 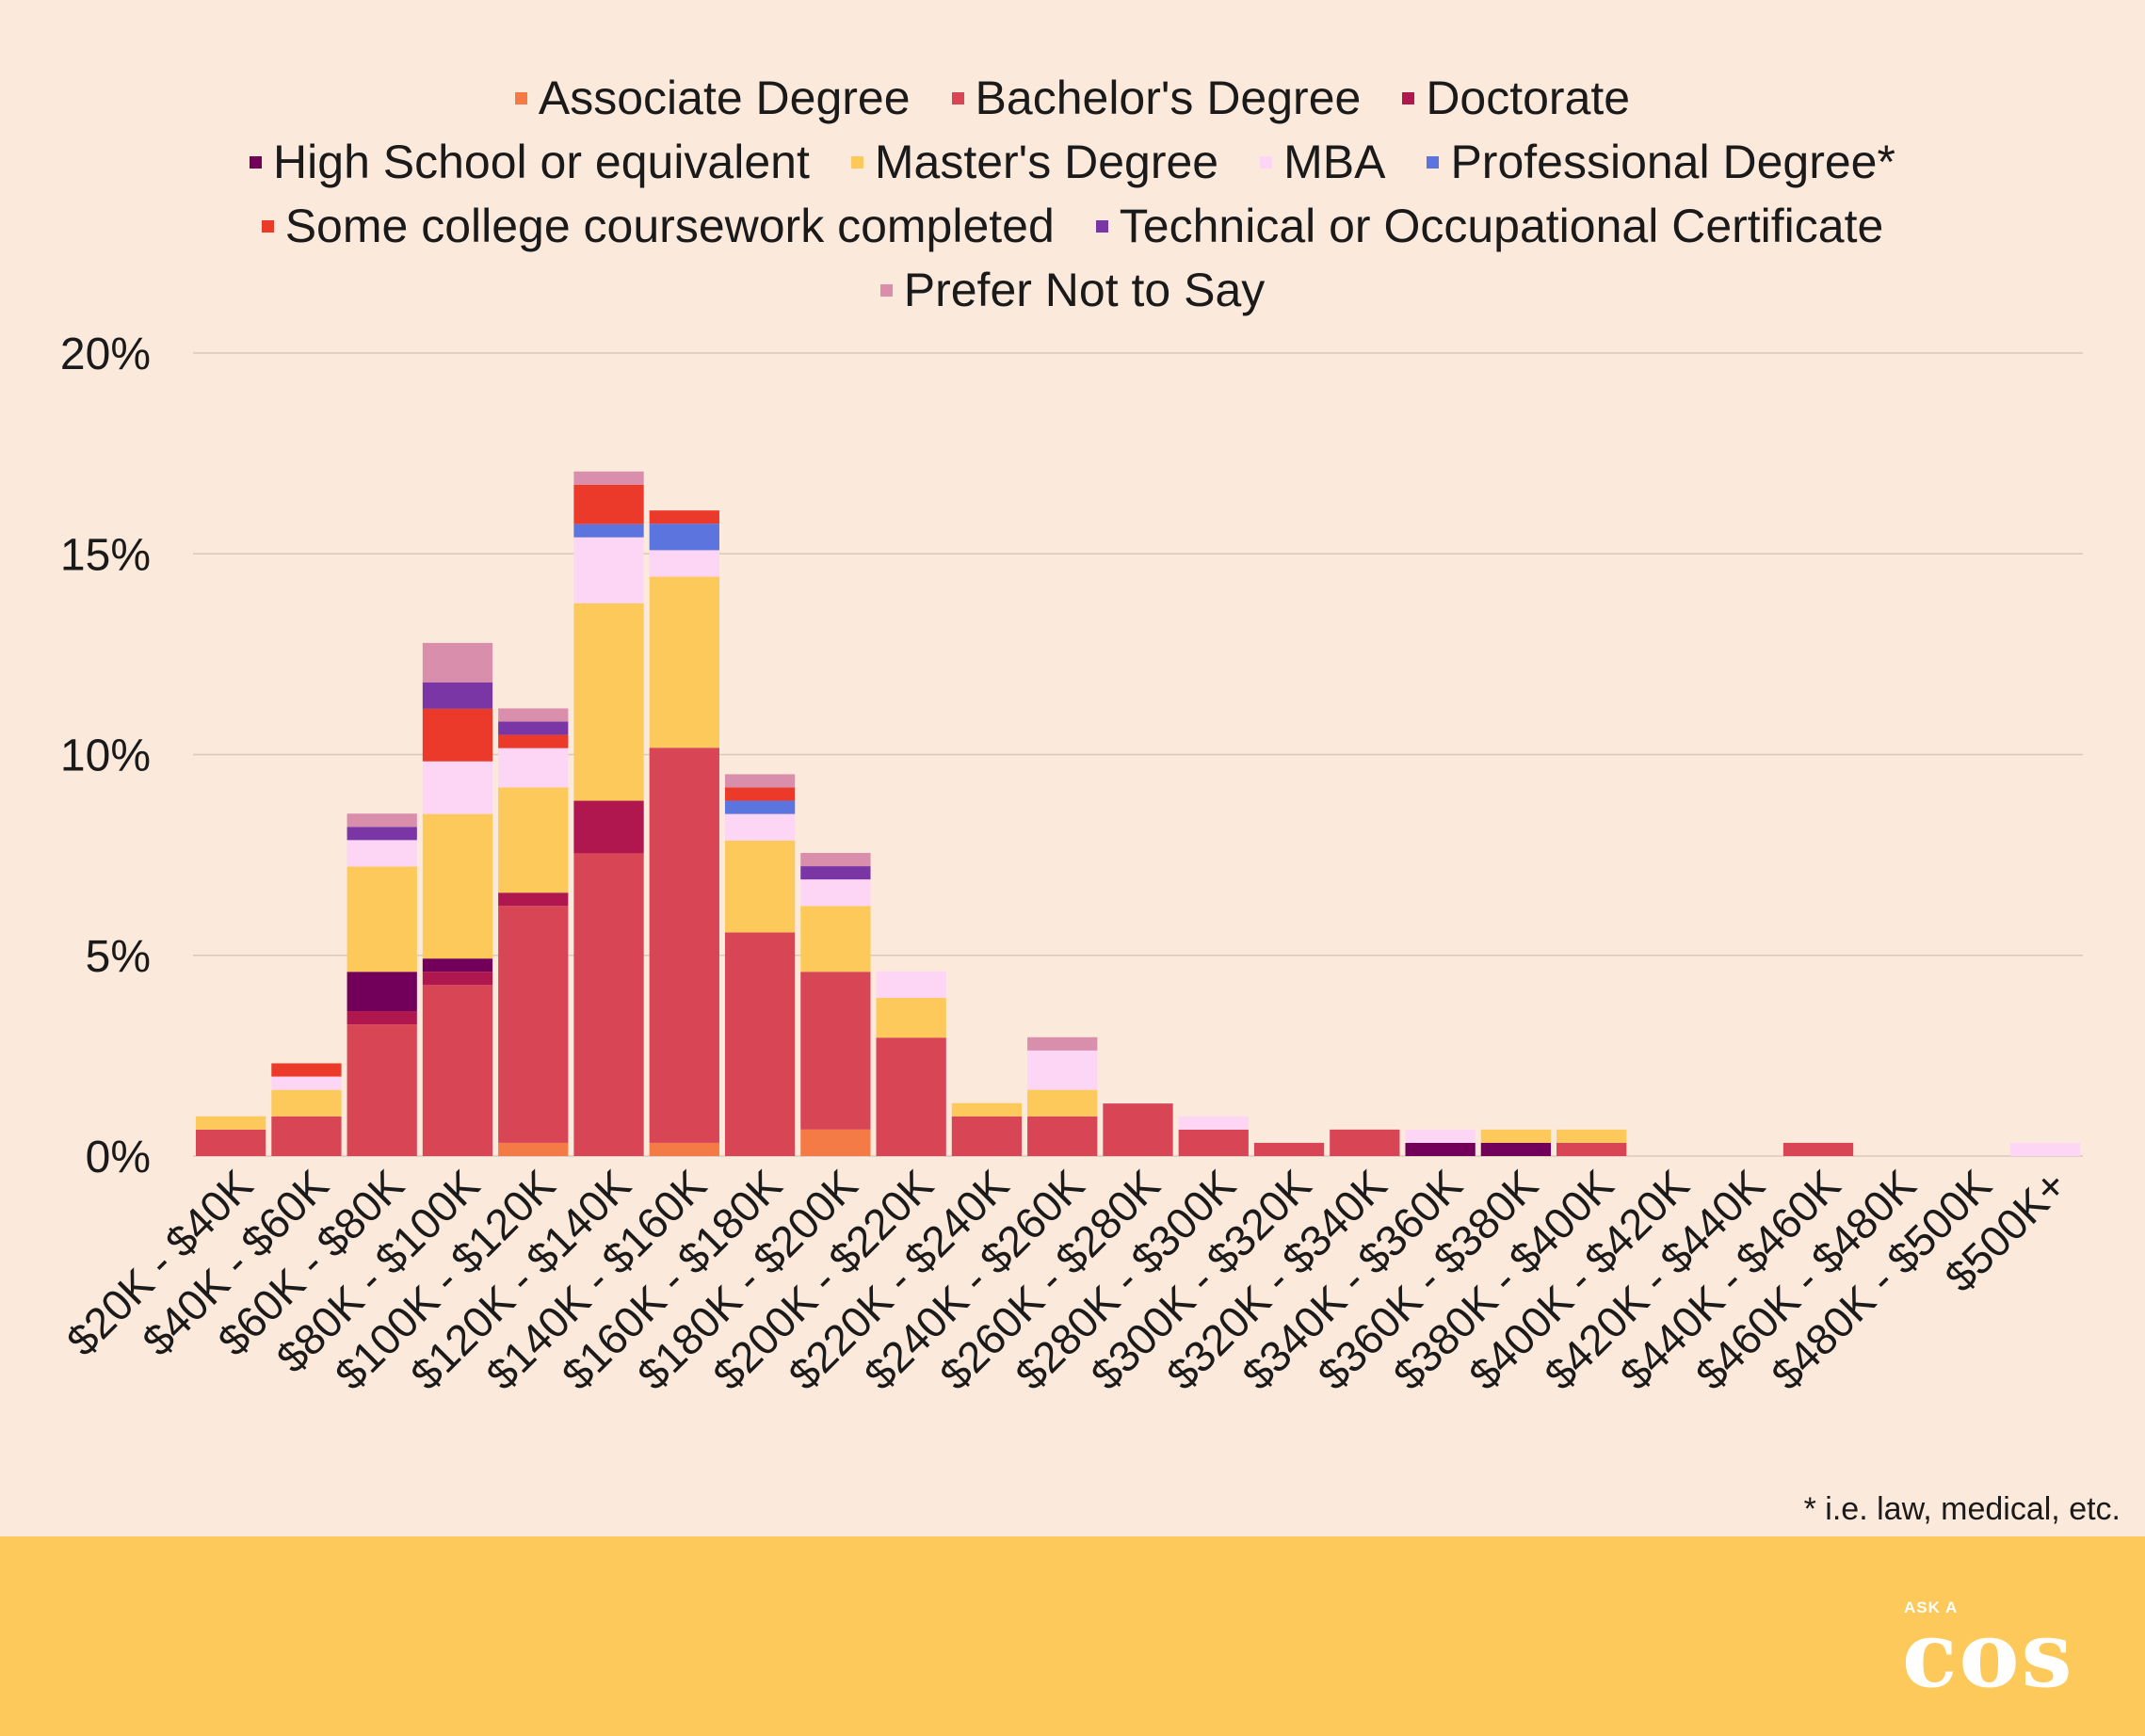 I want to click on legend-label: MBA, so click(x=1334, y=162).